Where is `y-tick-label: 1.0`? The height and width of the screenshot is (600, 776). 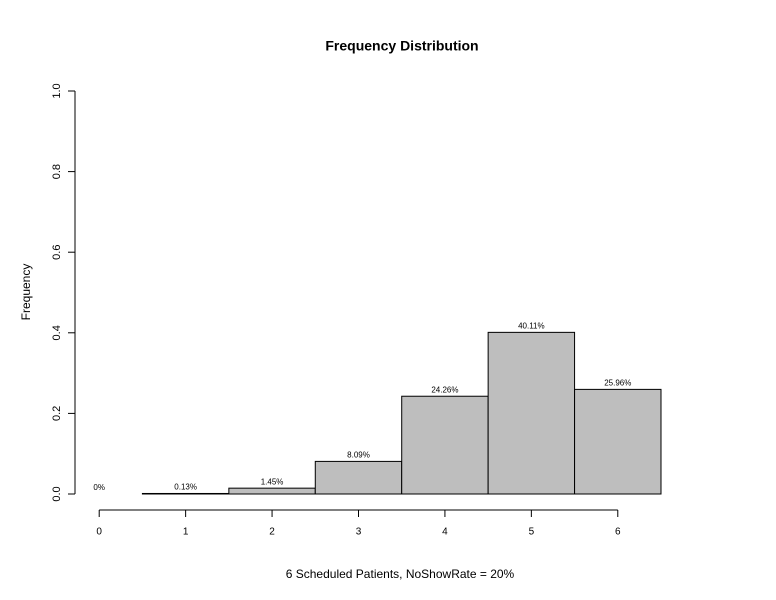
y-tick-label: 1.0 is located at coordinates (57, 90).